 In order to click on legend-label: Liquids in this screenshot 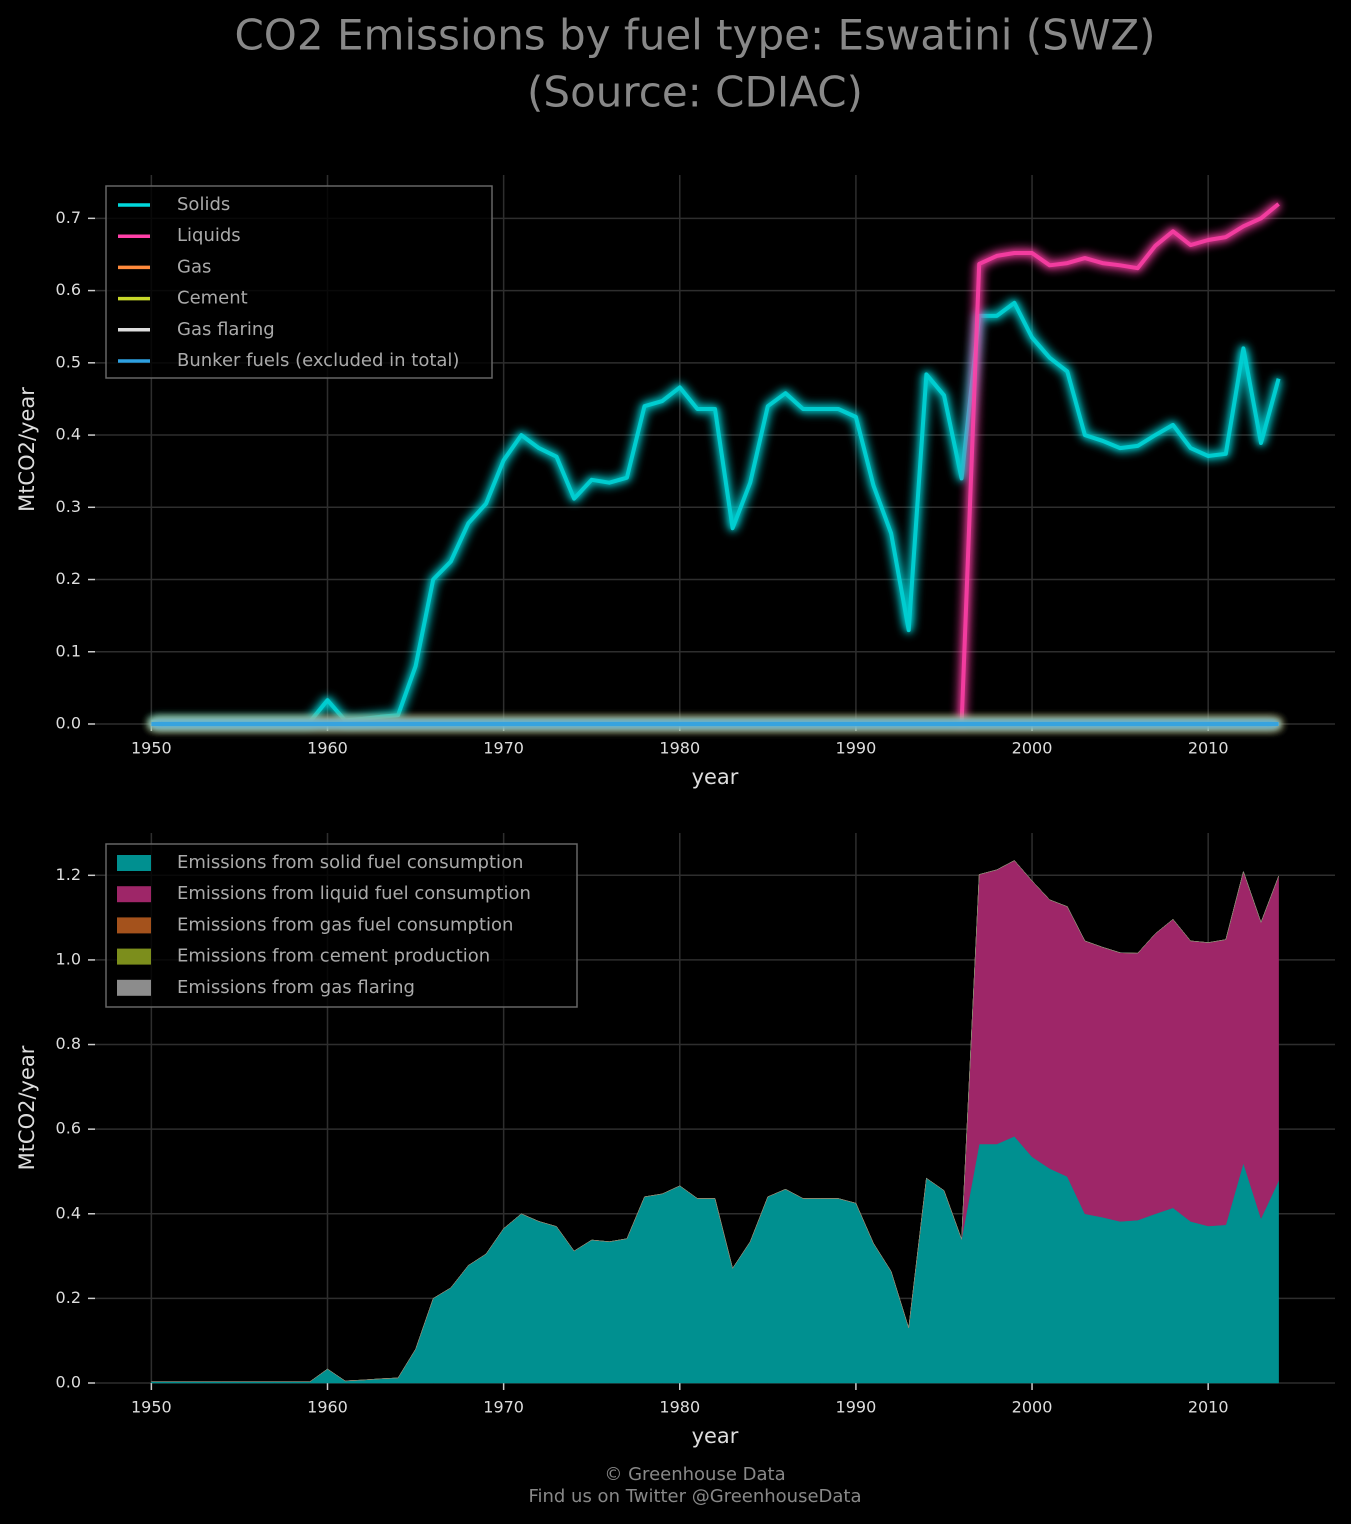, I will do `click(209, 235)`.